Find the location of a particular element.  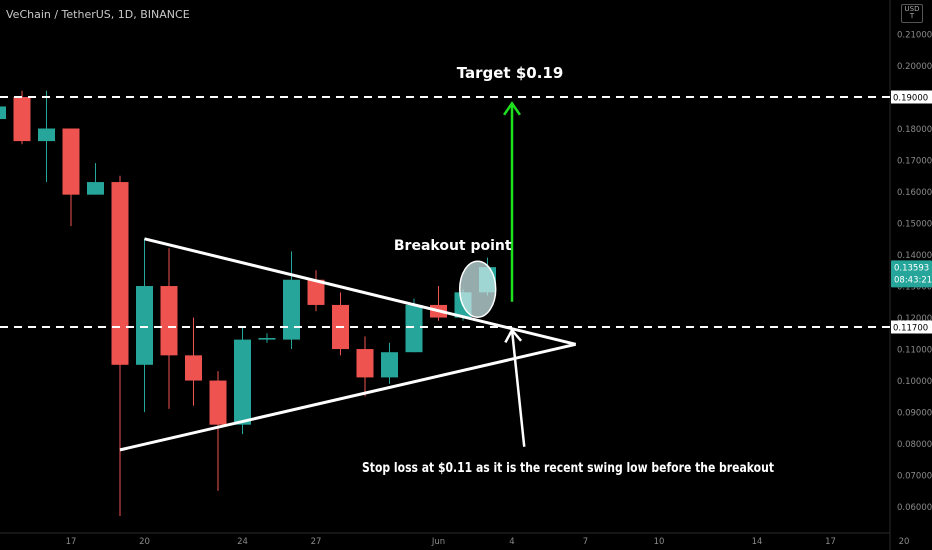

currency-badge: USD T is located at coordinates (912, 13).